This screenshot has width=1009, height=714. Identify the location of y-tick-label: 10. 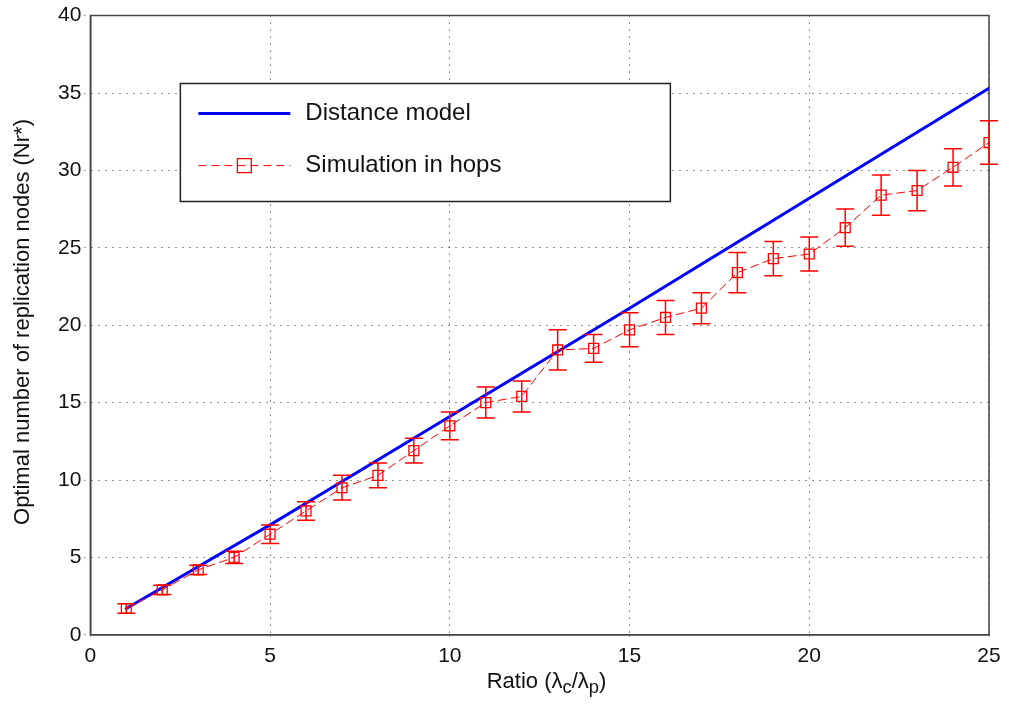
(70, 478).